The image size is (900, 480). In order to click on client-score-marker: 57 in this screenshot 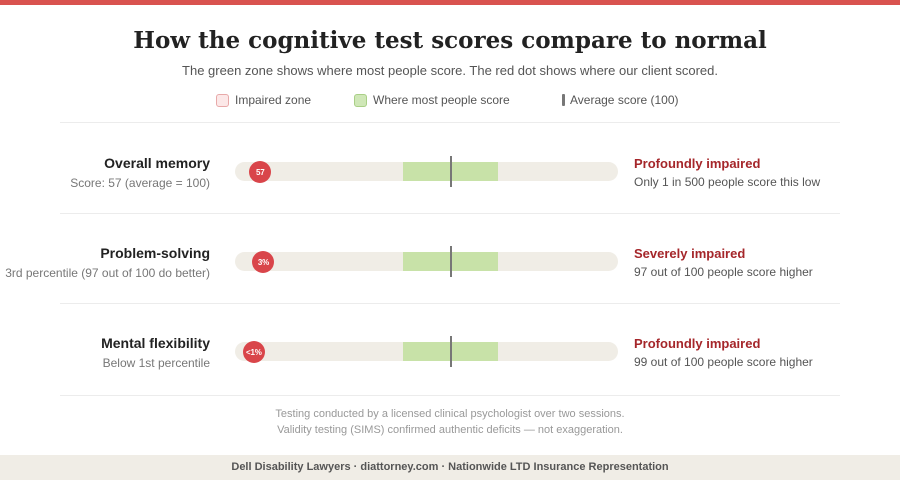, I will do `click(260, 172)`.